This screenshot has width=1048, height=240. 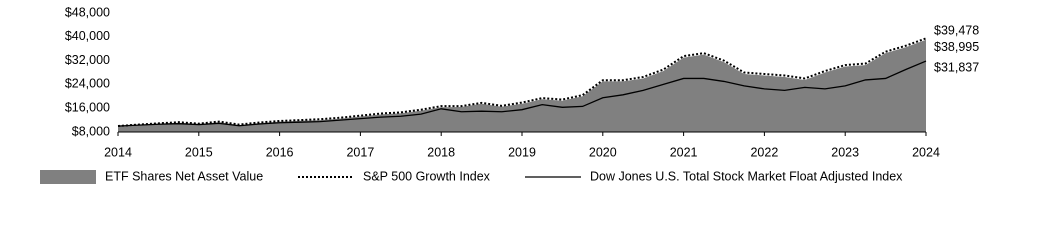 What do you see at coordinates (360, 152) in the screenshot?
I see `x-tick-label: 2017` at bounding box center [360, 152].